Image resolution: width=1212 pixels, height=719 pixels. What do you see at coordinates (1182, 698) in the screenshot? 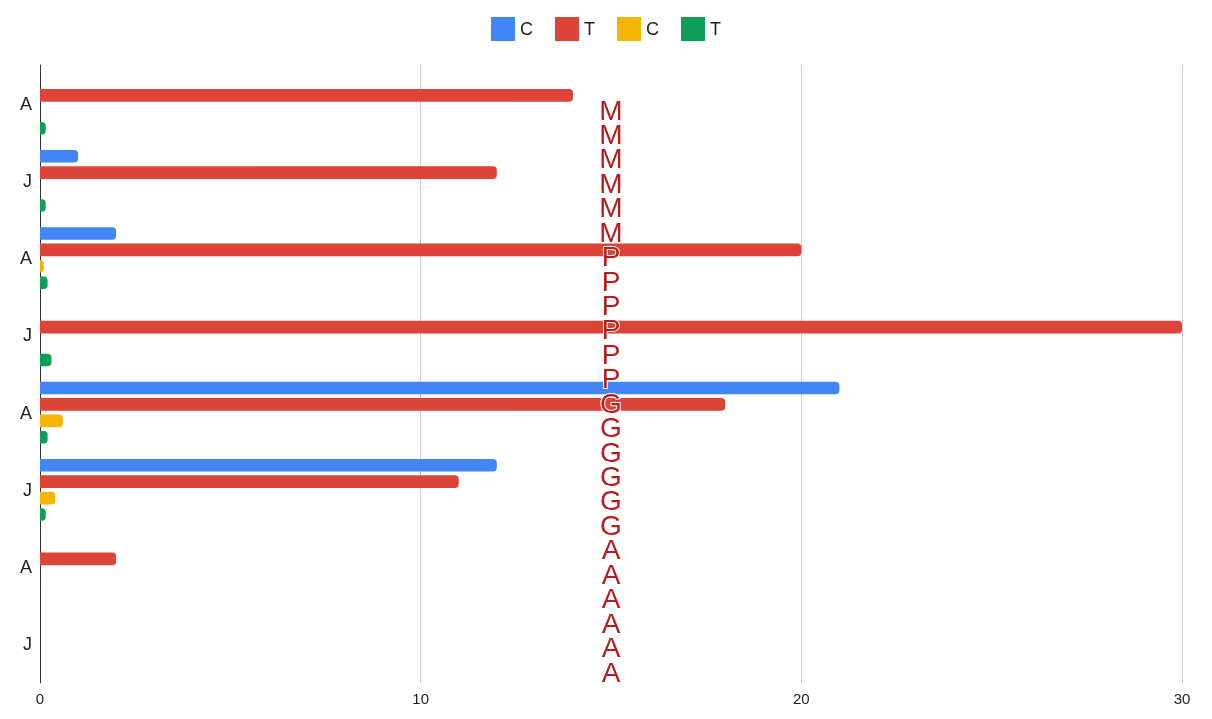
I see `x-tick-label: 30` at bounding box center [1182, 698].